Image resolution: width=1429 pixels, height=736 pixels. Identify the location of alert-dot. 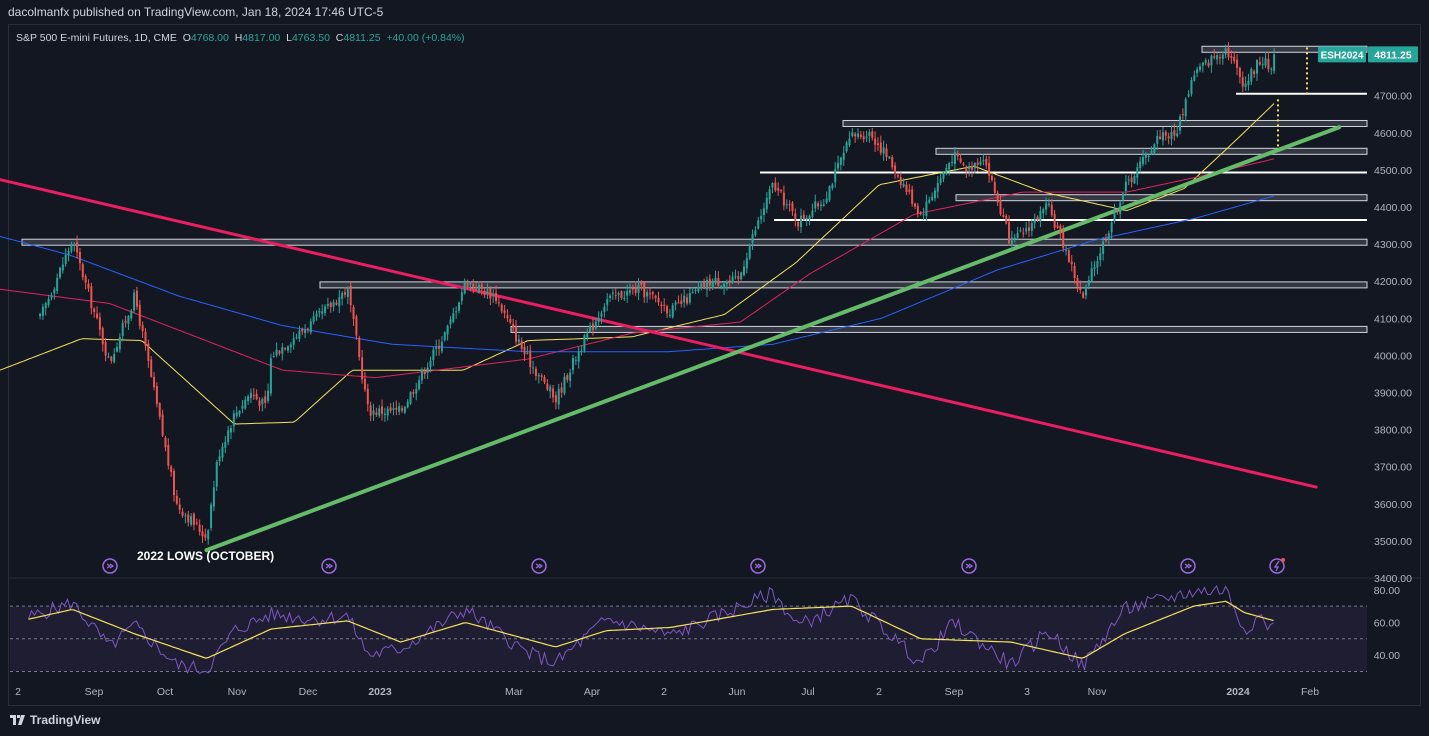
(1283, 560).